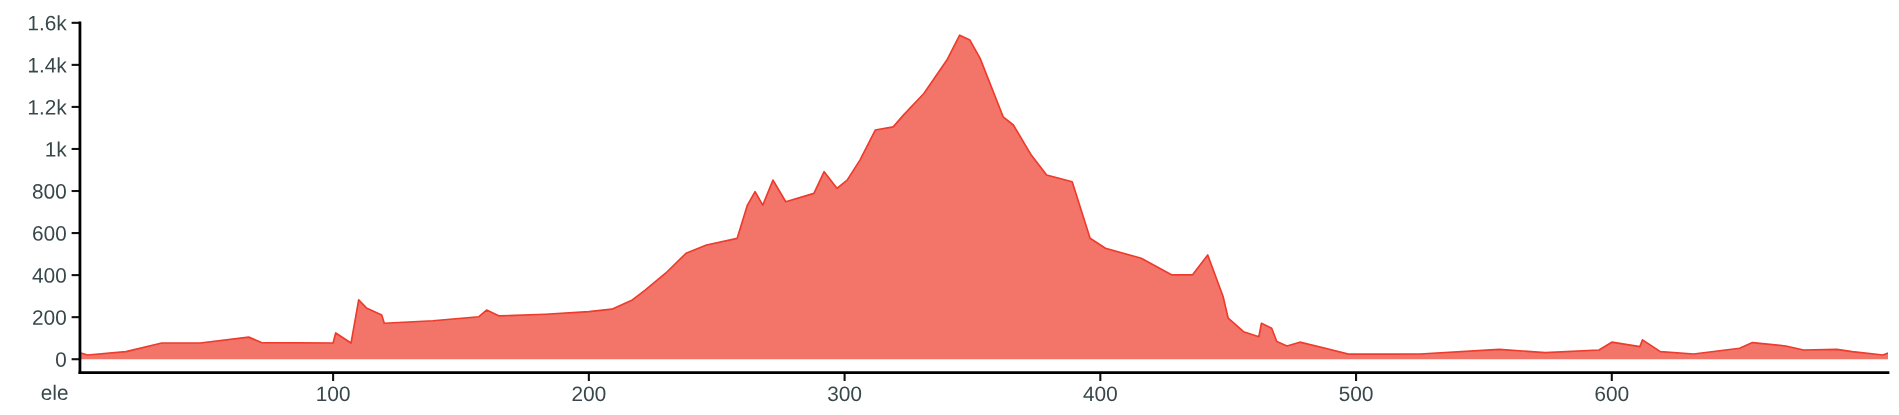 The width and height of the screenshot is (1899, 415). What do you see at coordinates (49, 233) in the screenshot?
I see `y-tick-label: 600` at bounding box center [49, 233].